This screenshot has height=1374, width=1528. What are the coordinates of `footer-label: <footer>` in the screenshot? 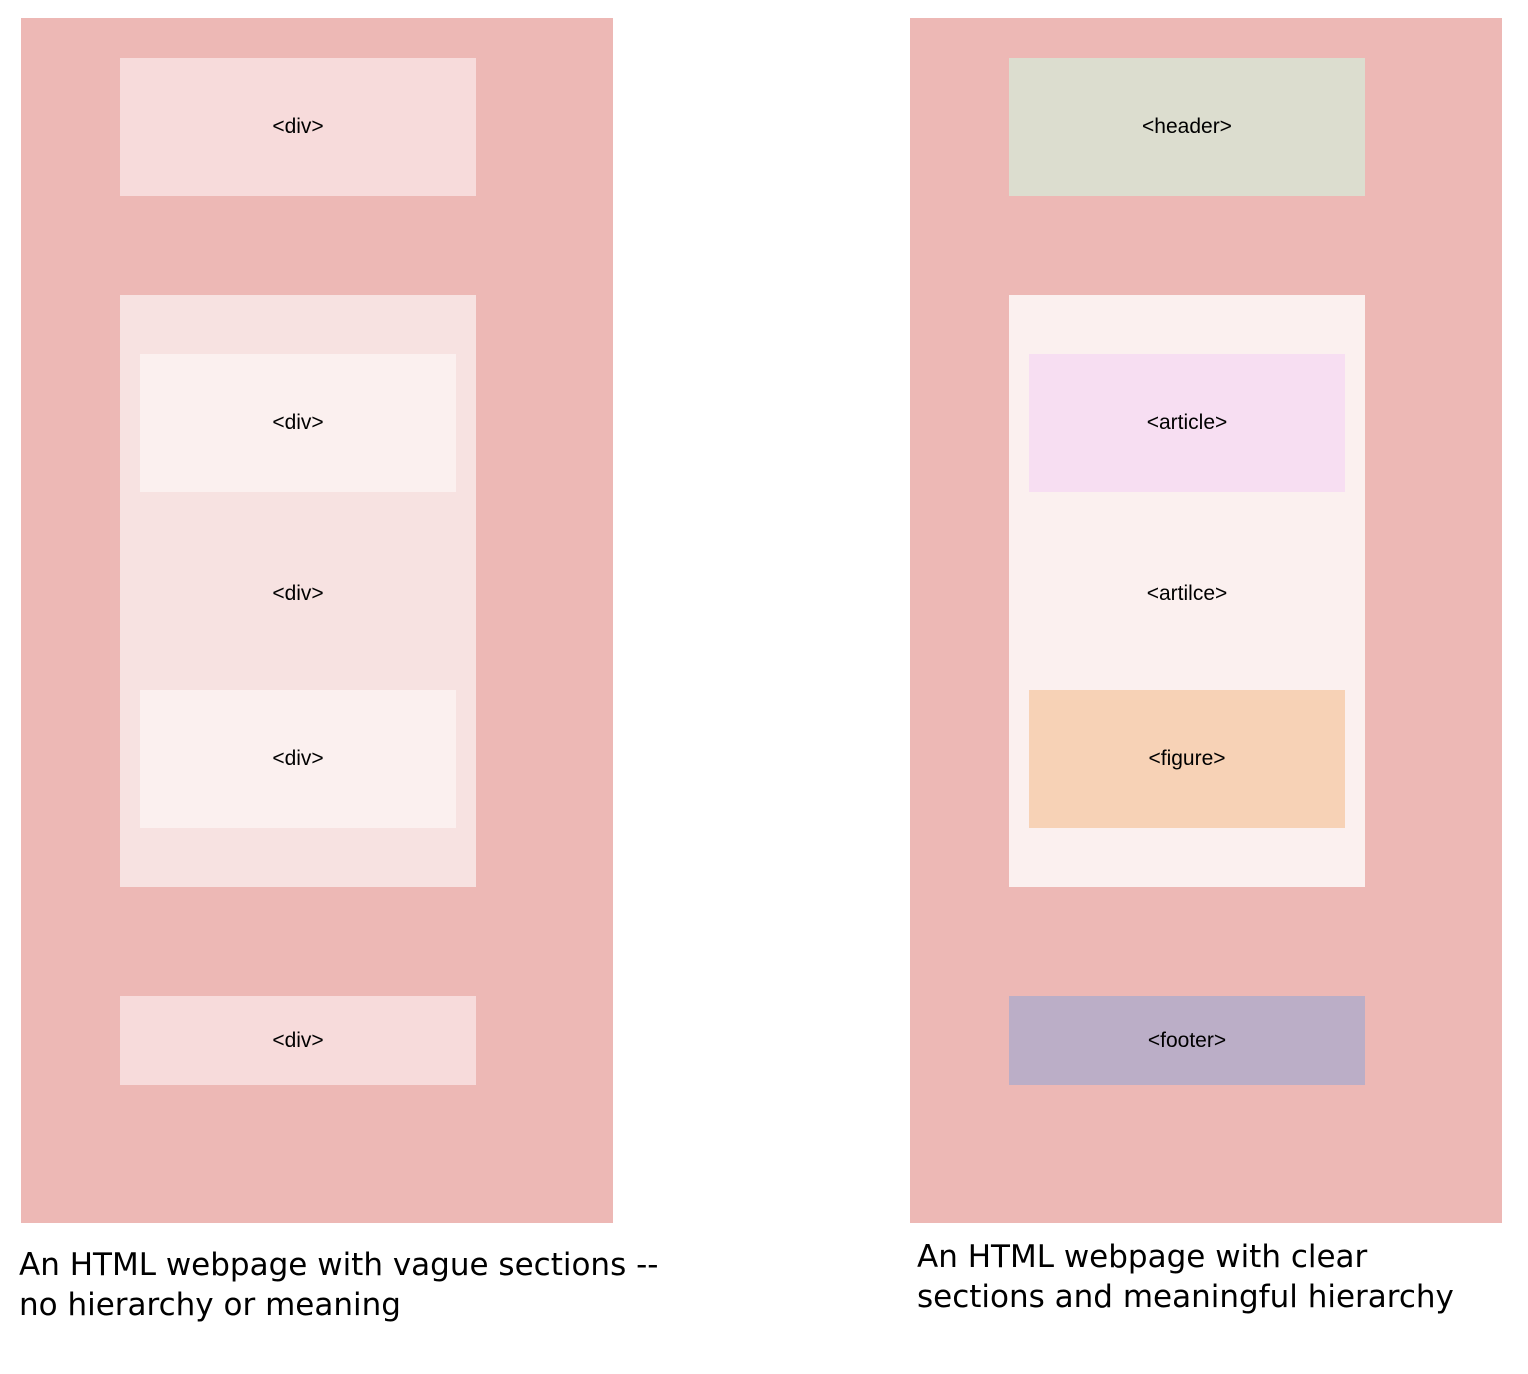 It's located at (1187, 1040).